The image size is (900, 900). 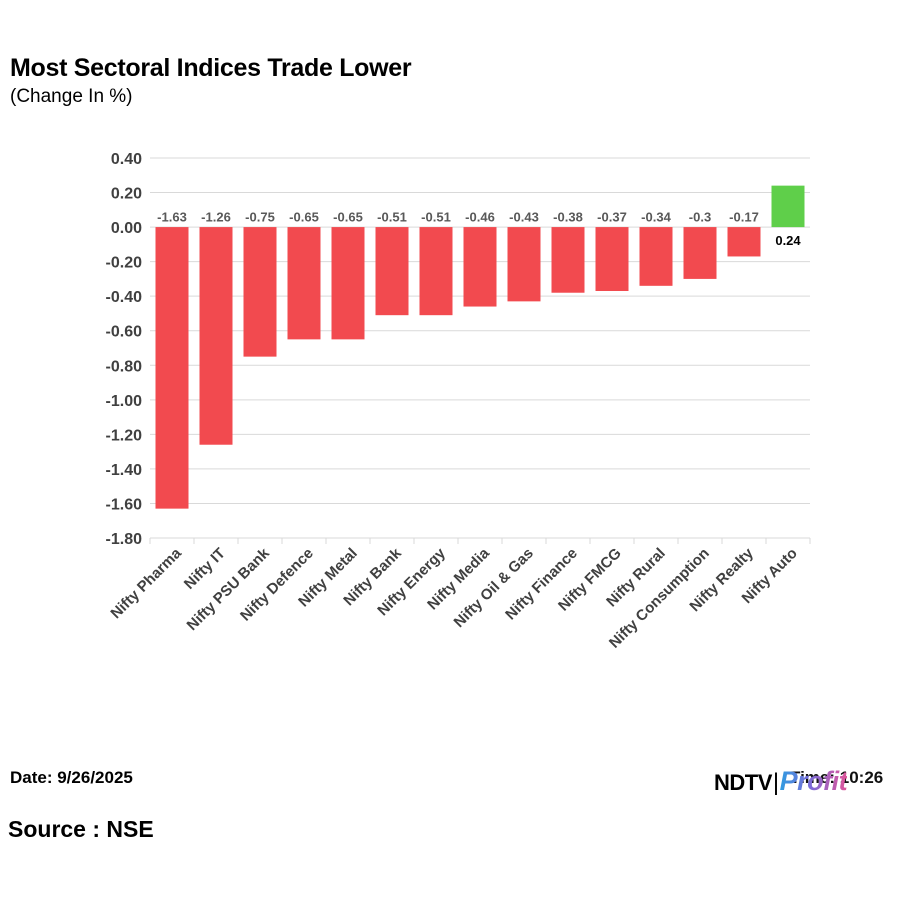 I want to click on data-label: -0.43, so click(x=524, y=217).